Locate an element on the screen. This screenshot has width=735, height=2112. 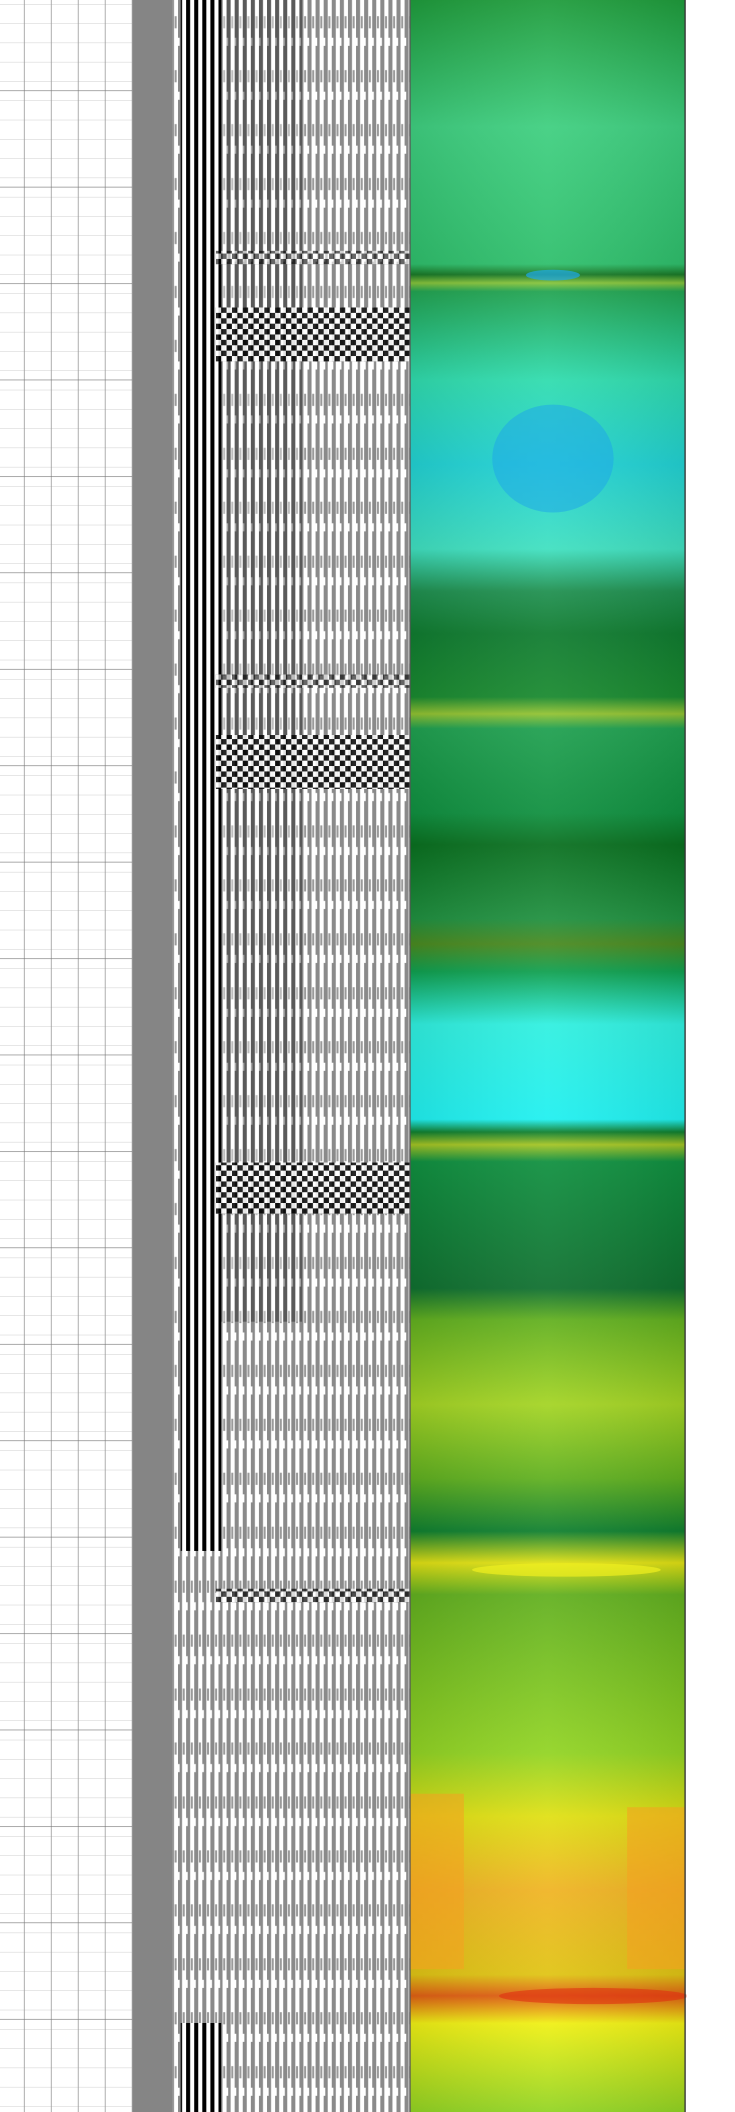
blank-margin is located at coordinates (710, 1056).